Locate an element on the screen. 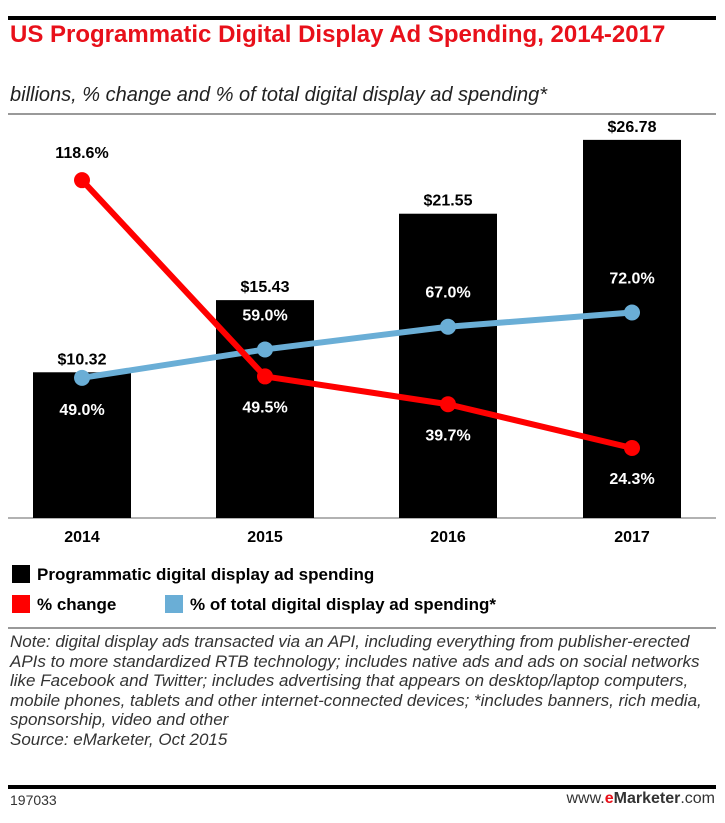 Image resolution: width=725 pixels, height=823 pixels. chart-id: 197033 is located at coordinates (33, 800).